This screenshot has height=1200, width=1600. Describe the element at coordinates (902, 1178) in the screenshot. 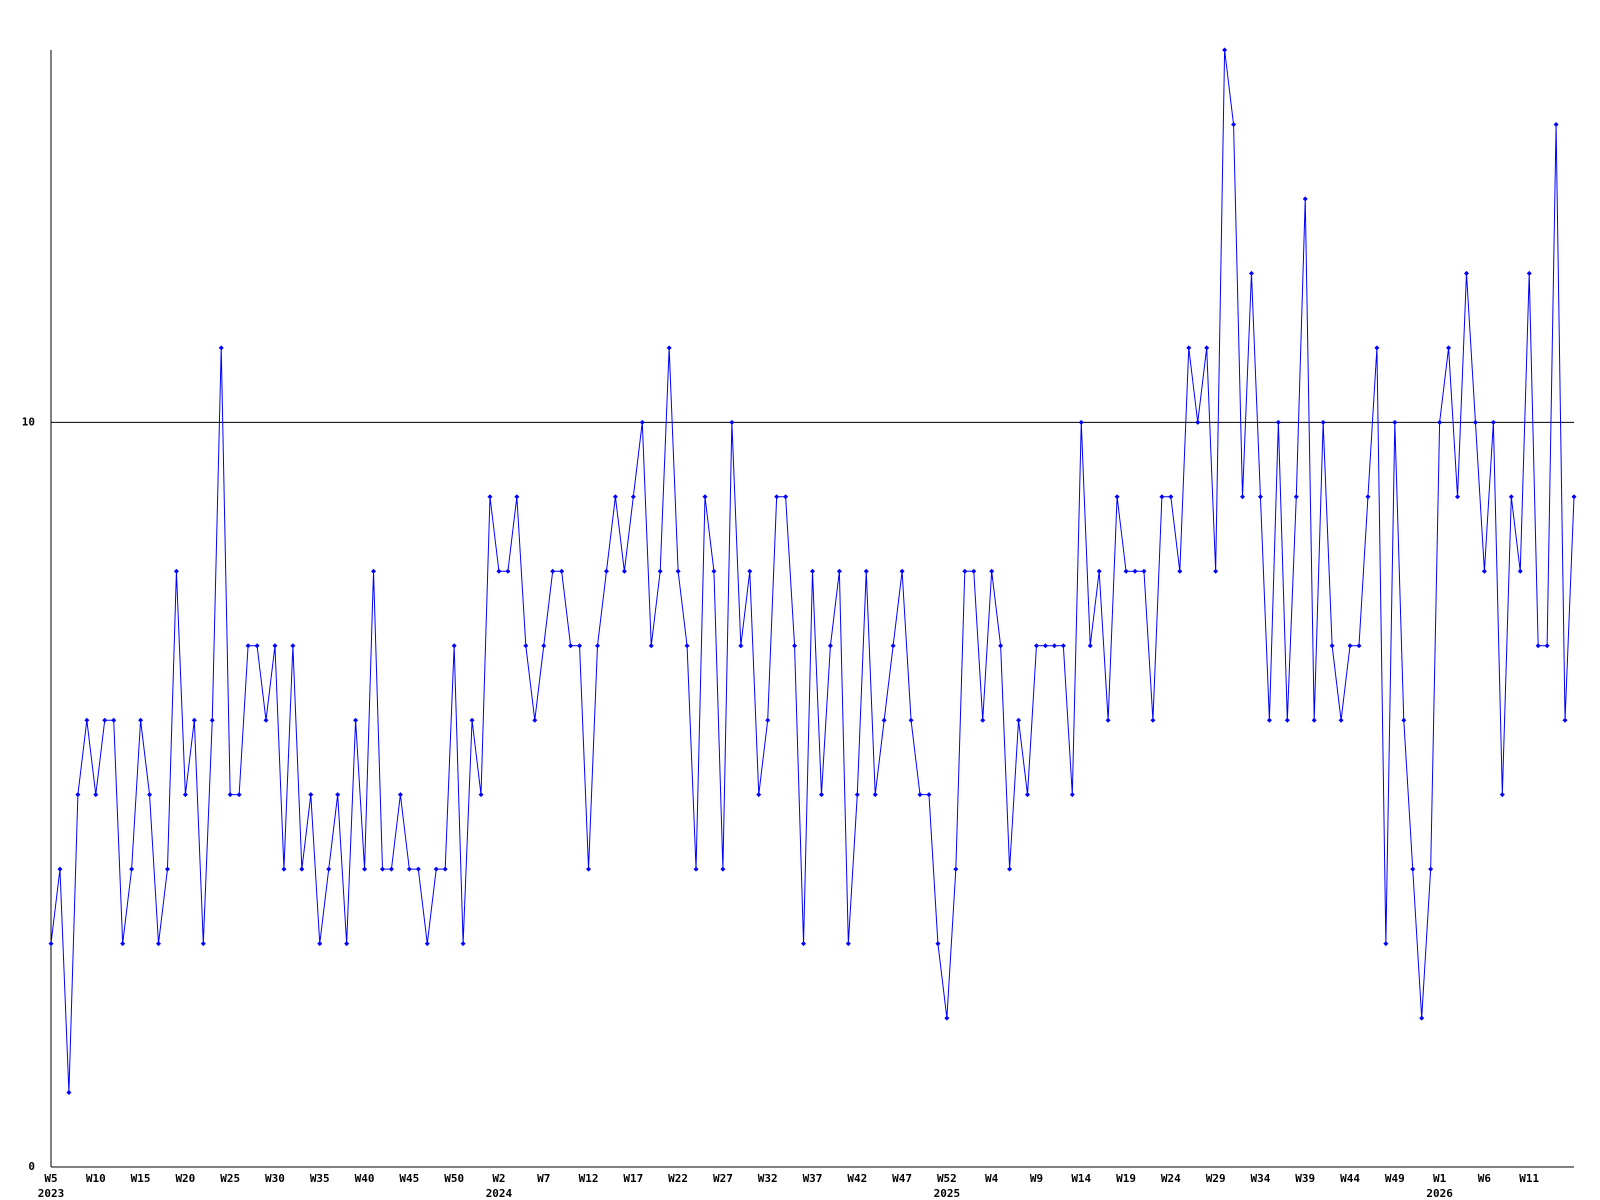

I see `x-tick-label: W47` at that location.